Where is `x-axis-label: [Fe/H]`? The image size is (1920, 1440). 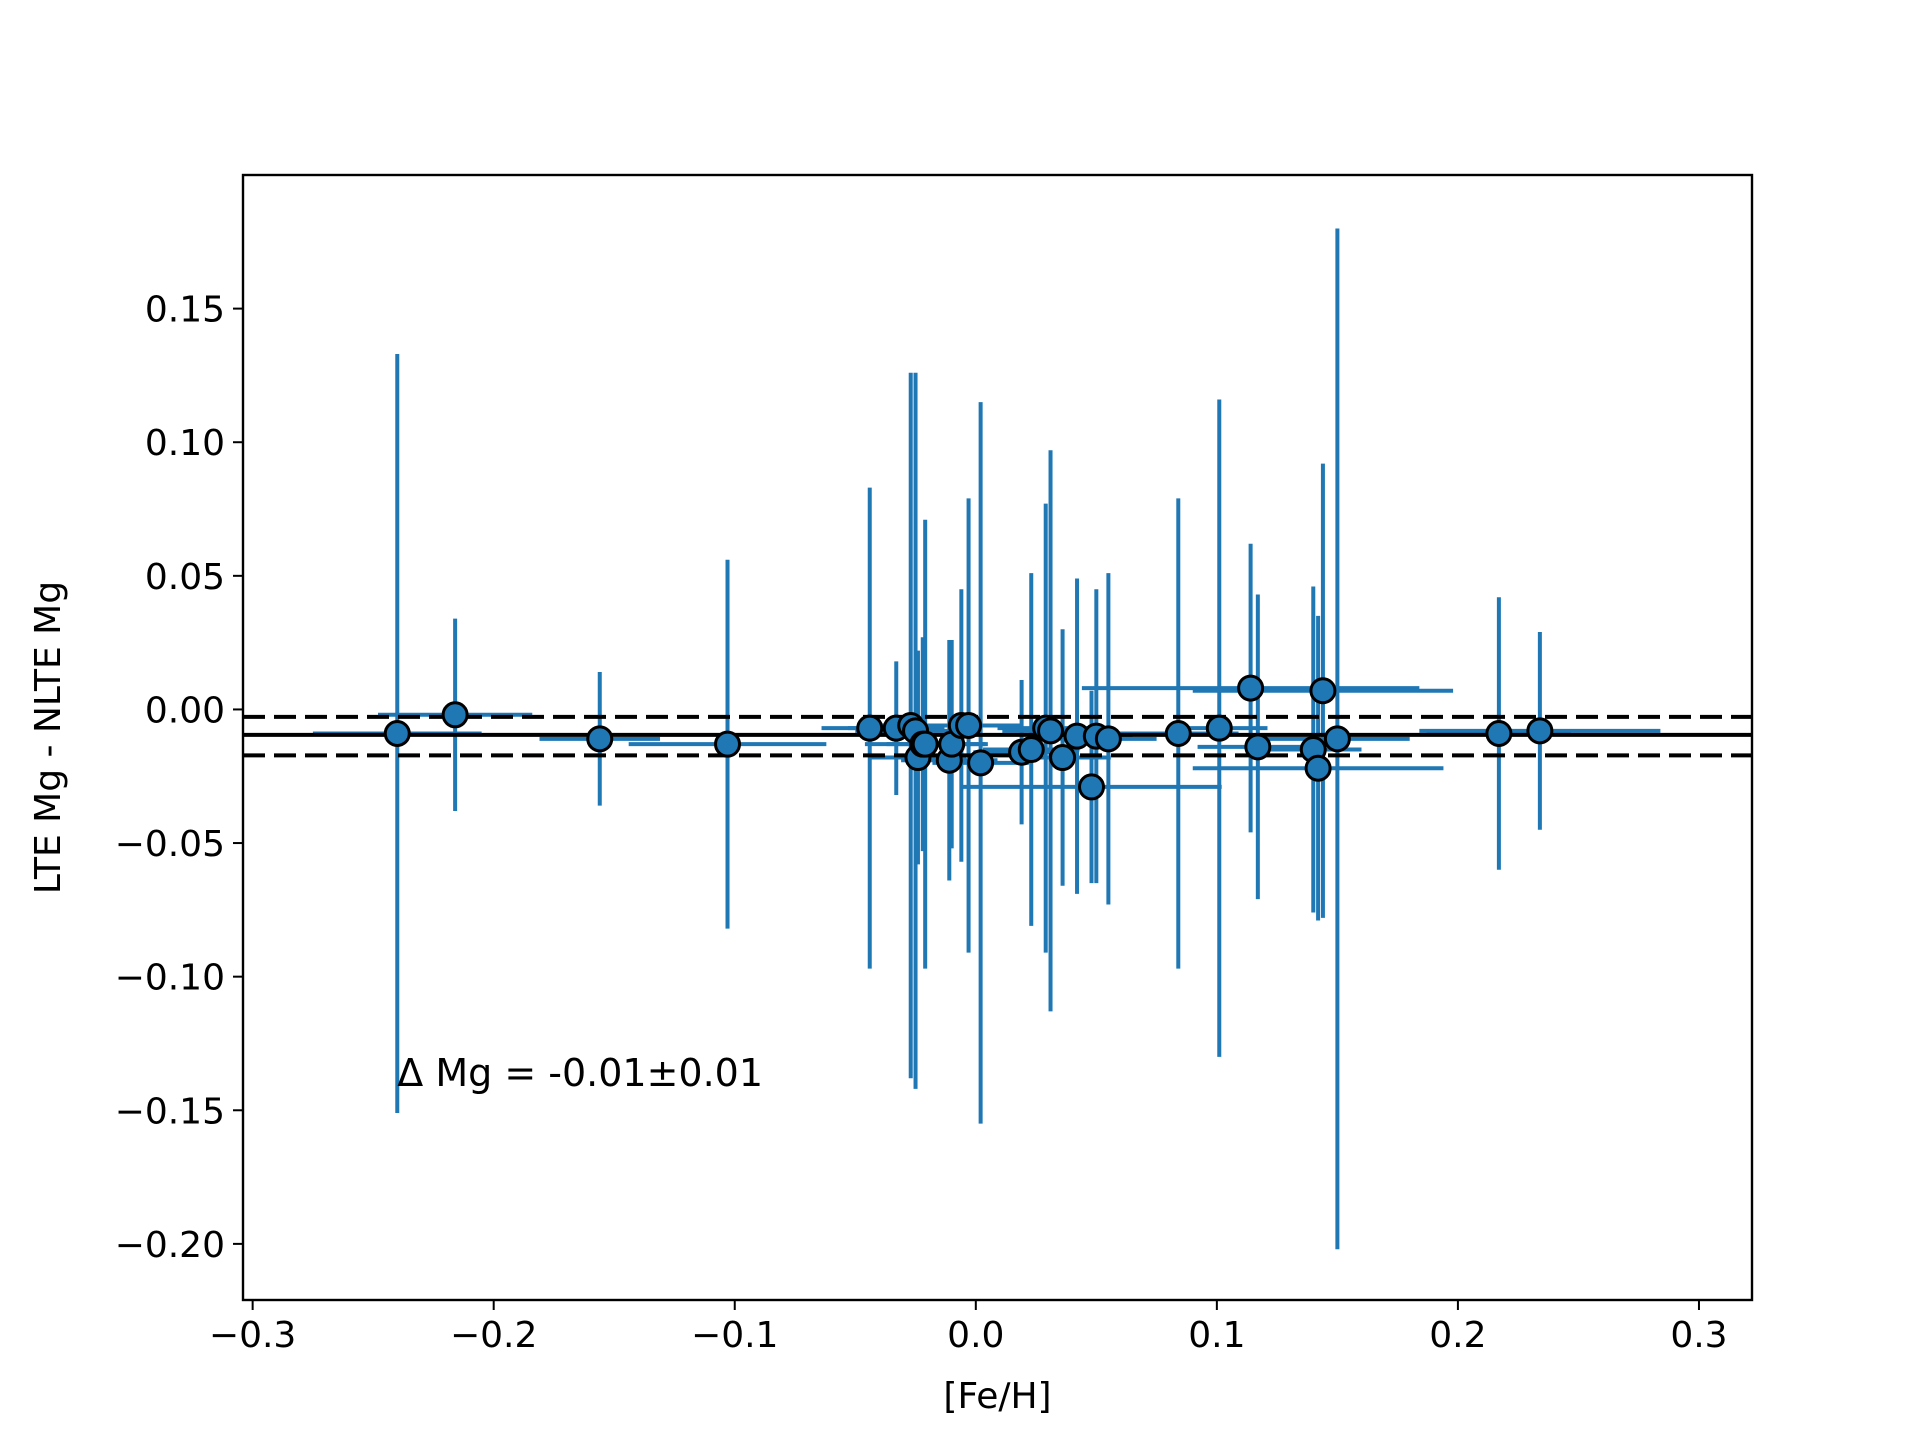 x-axis-label: [Fe/H] is located at coordinates (997, 1396).